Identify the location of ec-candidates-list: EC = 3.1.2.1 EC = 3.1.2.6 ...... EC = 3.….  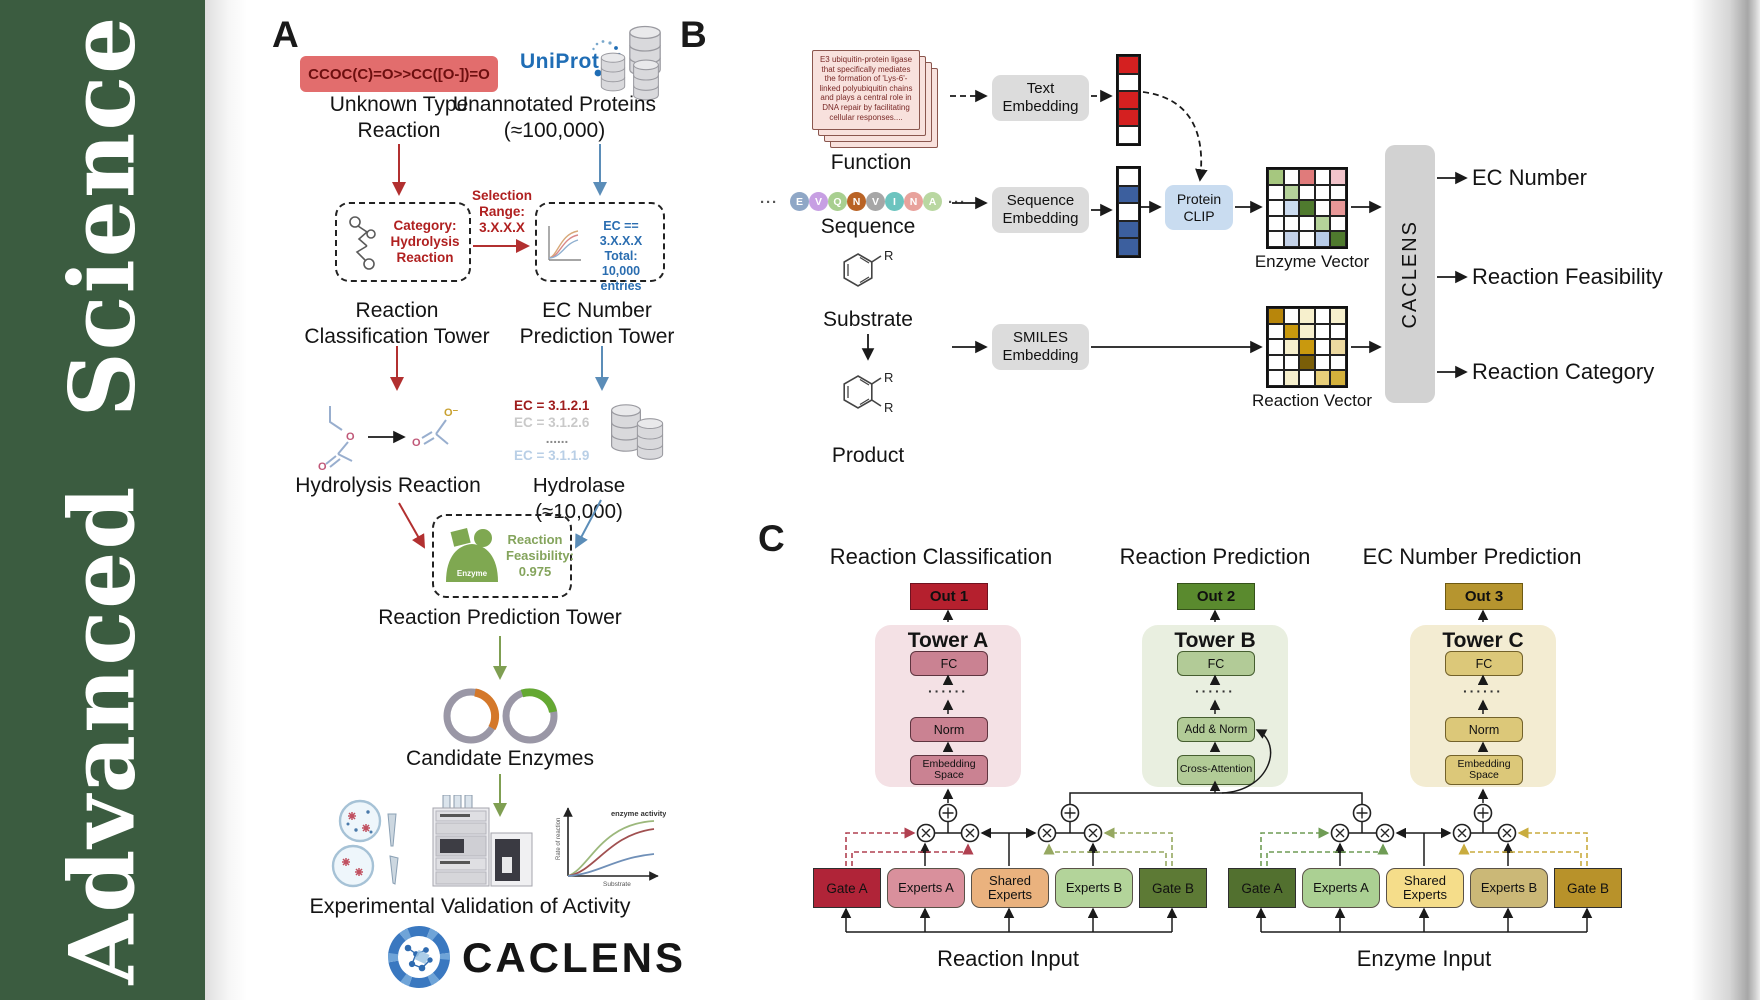
(562, 431).